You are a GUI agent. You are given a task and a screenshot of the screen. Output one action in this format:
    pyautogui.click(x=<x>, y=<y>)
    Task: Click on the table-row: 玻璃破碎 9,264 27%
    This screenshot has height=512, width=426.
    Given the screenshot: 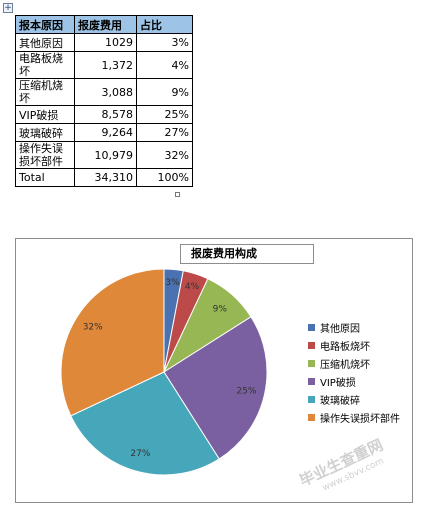 What is the action you would take?
    pyautogui.click(x=104, y=132)
    